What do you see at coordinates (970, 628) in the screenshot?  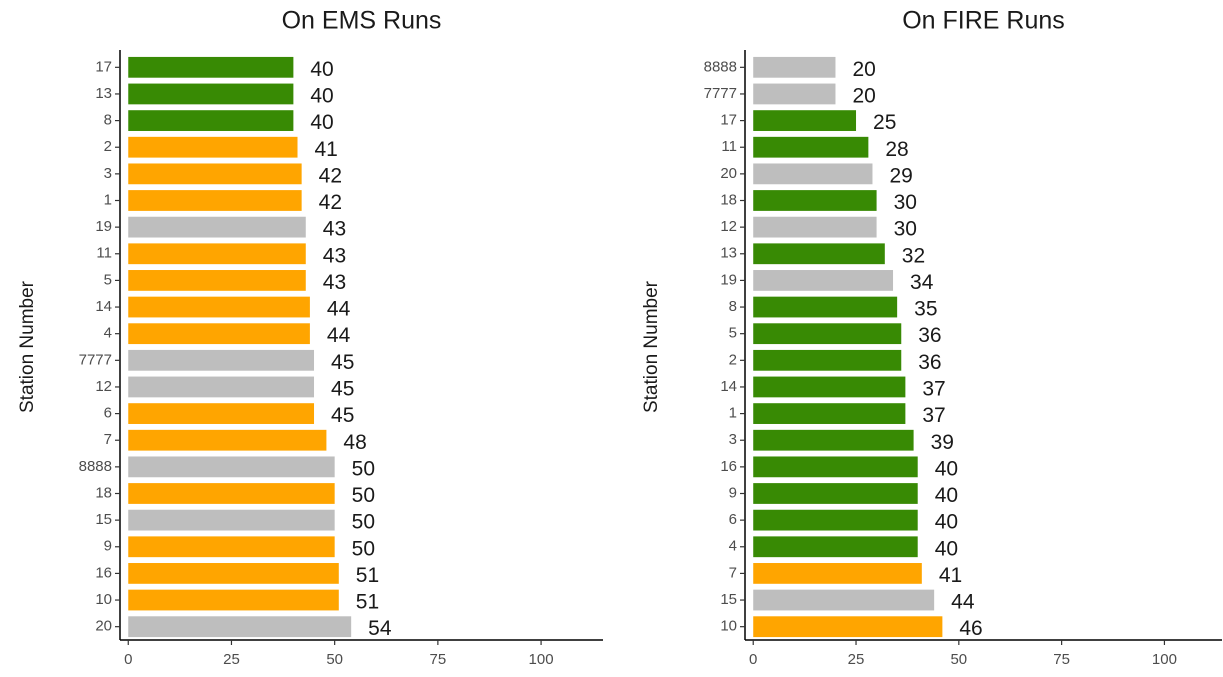 I see `data-label: 46` at bounding box center [970, 628].